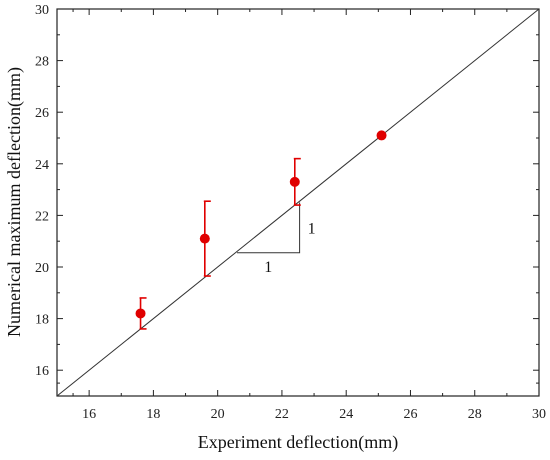  I want to click on x-tick-label: 30, so click(539, 414).